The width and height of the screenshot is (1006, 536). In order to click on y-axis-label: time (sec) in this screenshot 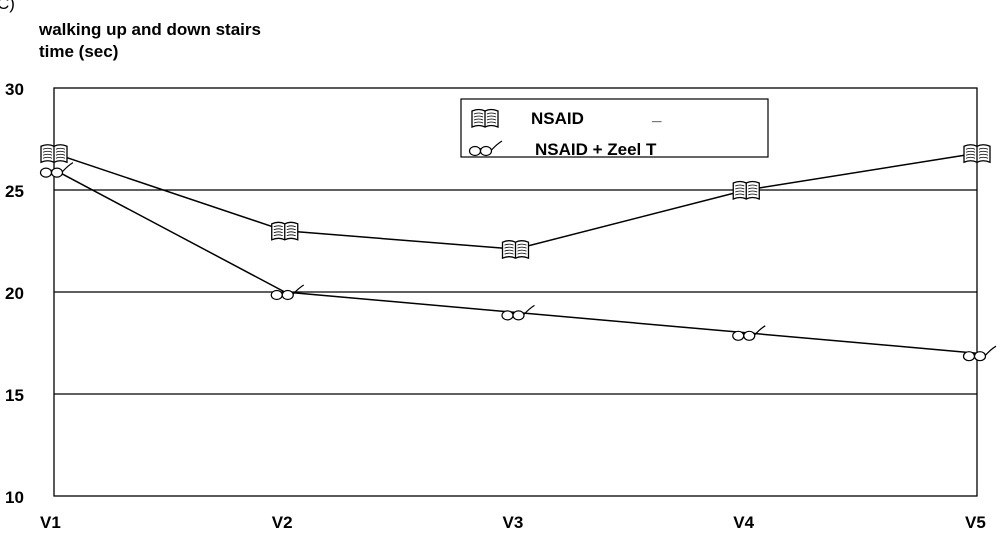, I will do `click(78, 51)`.